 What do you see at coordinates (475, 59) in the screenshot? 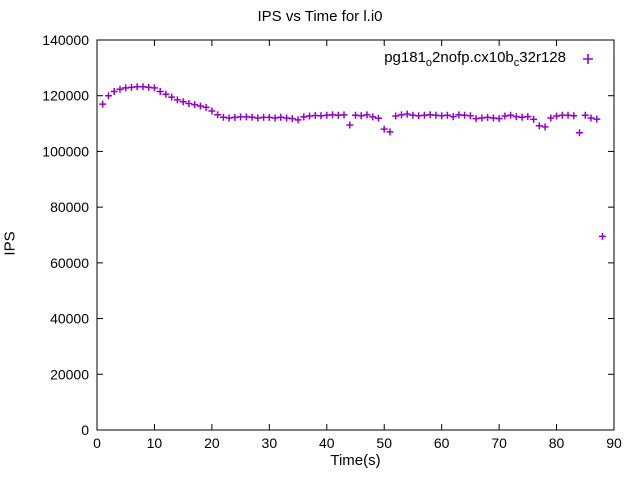
I see `legend-label: pg181o2nofp.cx10bc32r128` at bounding box center [475, 59].